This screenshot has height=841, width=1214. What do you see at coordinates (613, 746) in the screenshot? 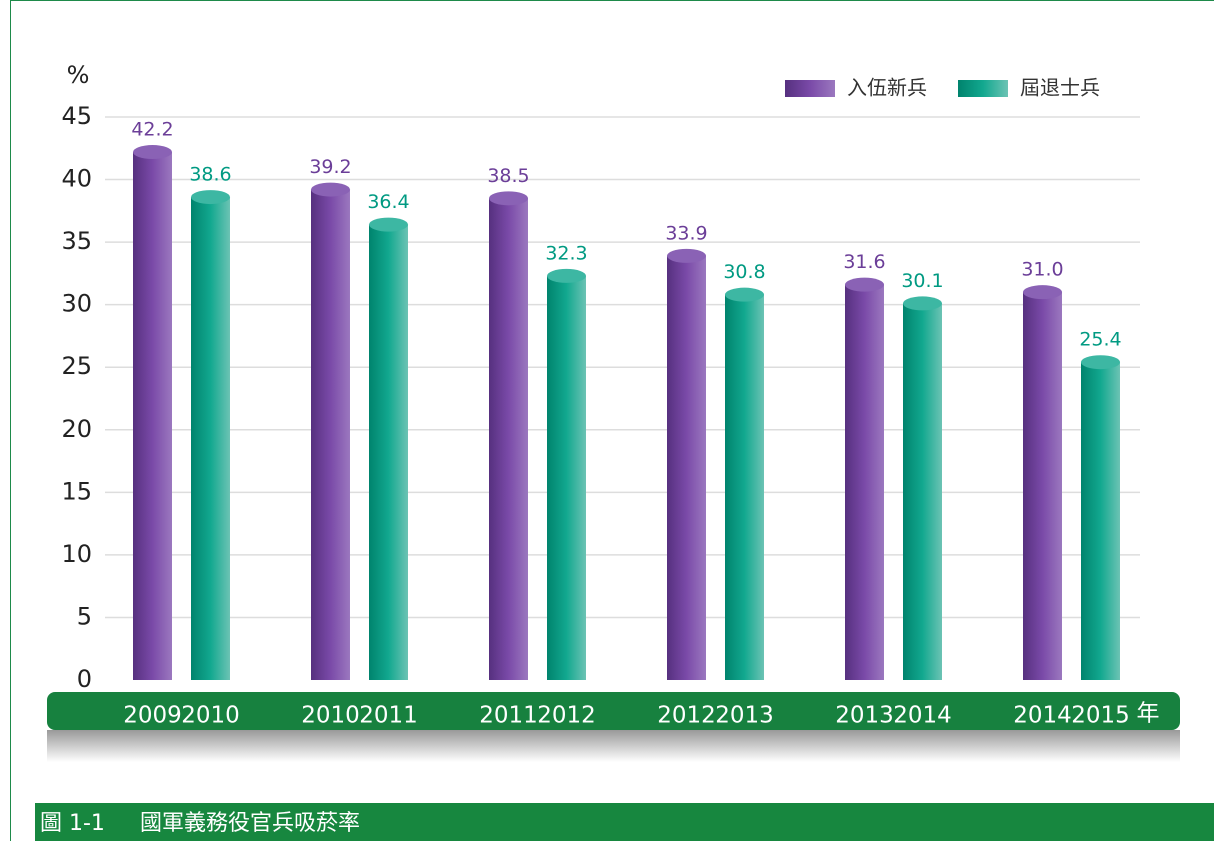
I see `band-shadow` at bounding box center [613, 746].